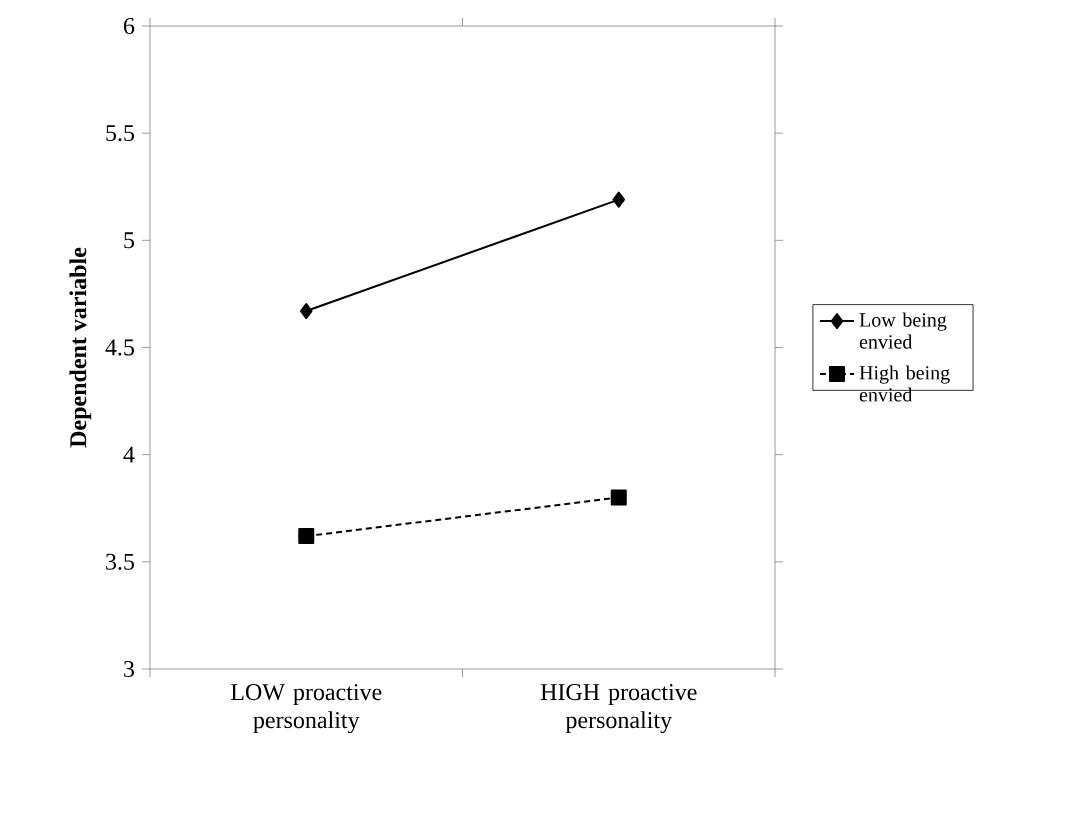 This screenshot has height=838, width=1074. Describe the element at coordinates (129, 669) in the screenshot. I see `y-tick-label: 3` at that location.